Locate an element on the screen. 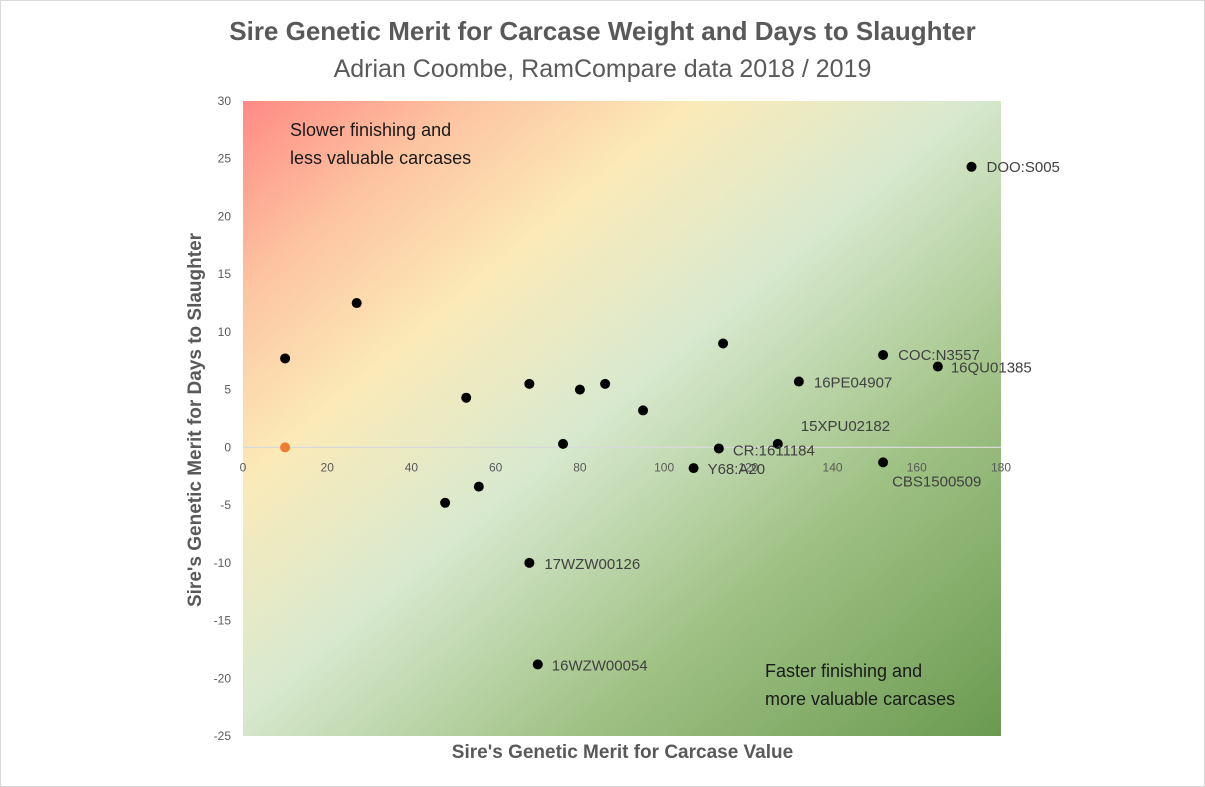  x-tick-label: 40 is located at coordinates (412, 467).